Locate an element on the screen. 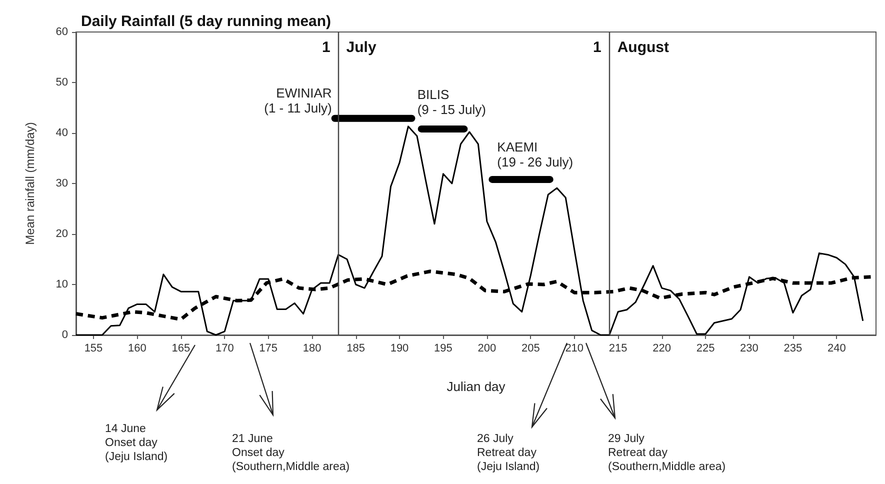 The width and height of the screenshot is (885, 484). x-tick-label: 160 is located at coordinates (137, 348).